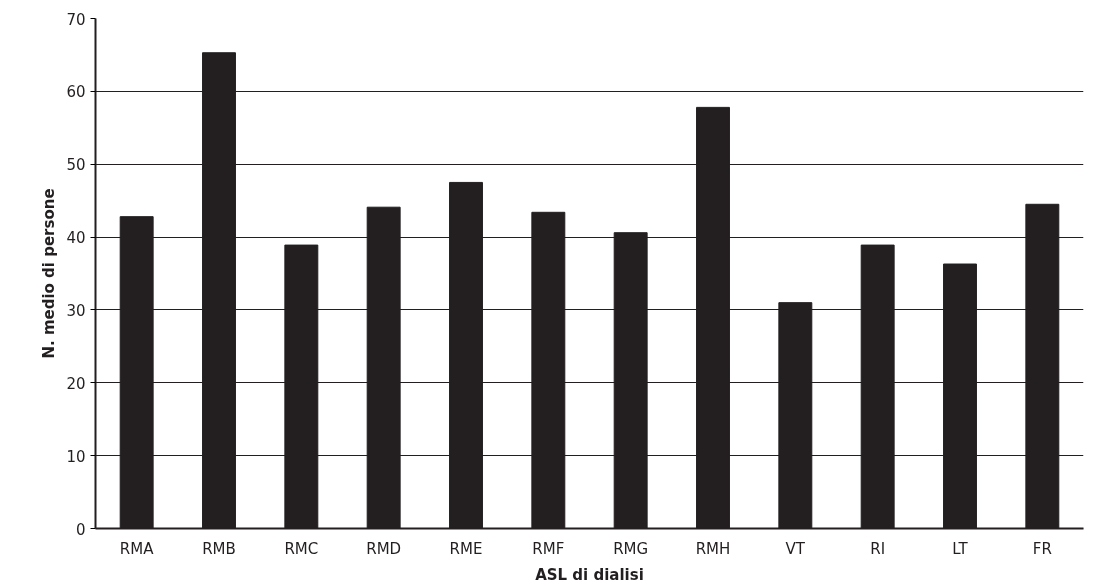  I want to click on x-tick-label: RI, so click(878, 548).